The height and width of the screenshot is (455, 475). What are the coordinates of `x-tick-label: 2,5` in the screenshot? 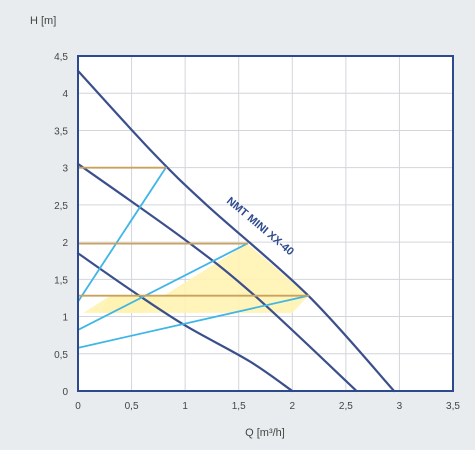 It's located at (346, 406).